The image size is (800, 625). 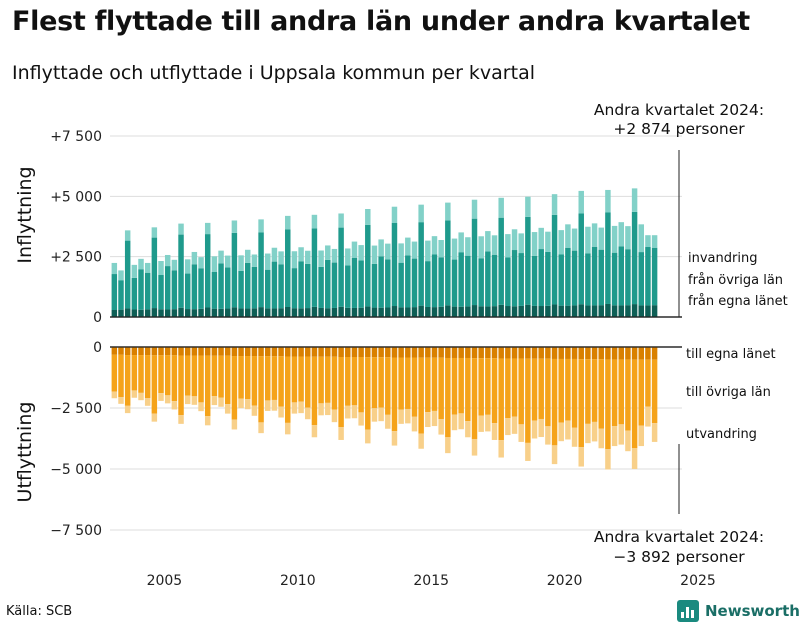 I want to click on bottom-y-tick-label: −2 500, so click(x=76, y=409).